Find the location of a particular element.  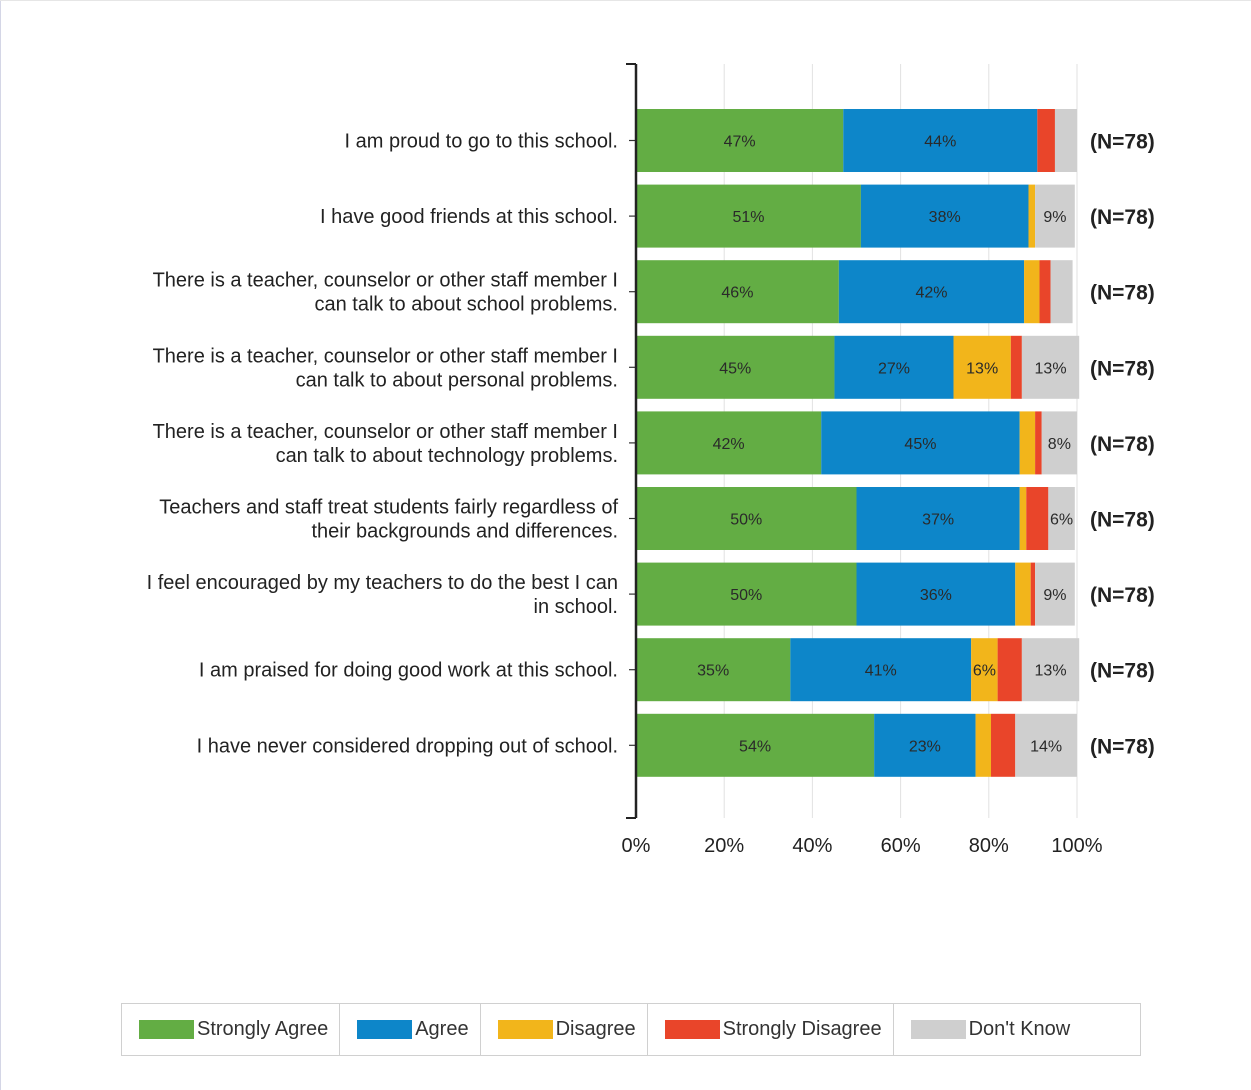

category-label: can talk to about technology problems. is located at coordinates (447, 456).